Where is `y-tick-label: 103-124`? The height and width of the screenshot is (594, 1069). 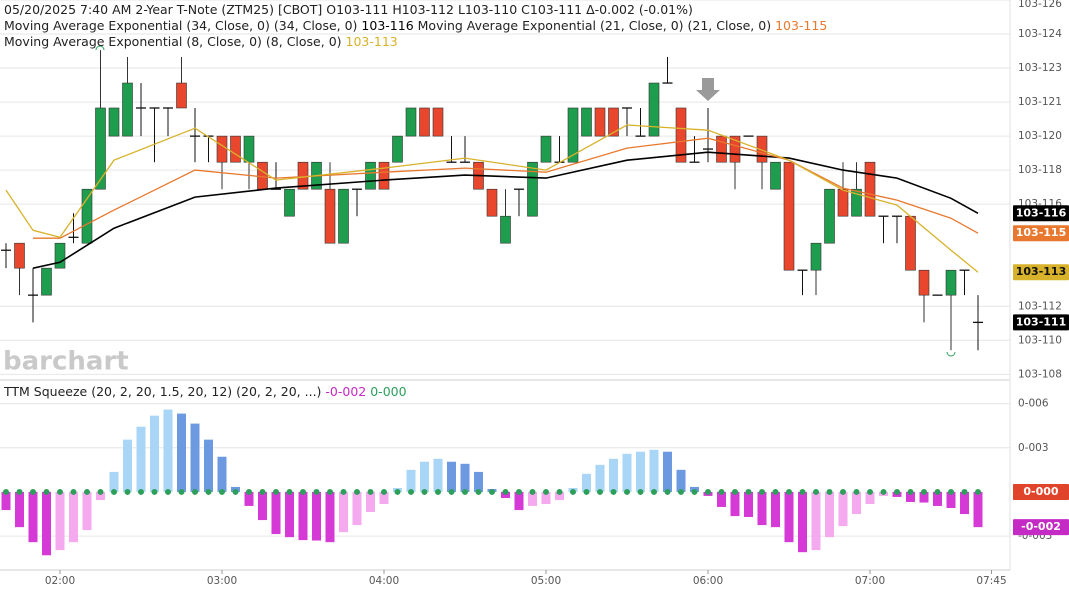
y-tick-label: 103-124 is located at coordinates (1040, 34).